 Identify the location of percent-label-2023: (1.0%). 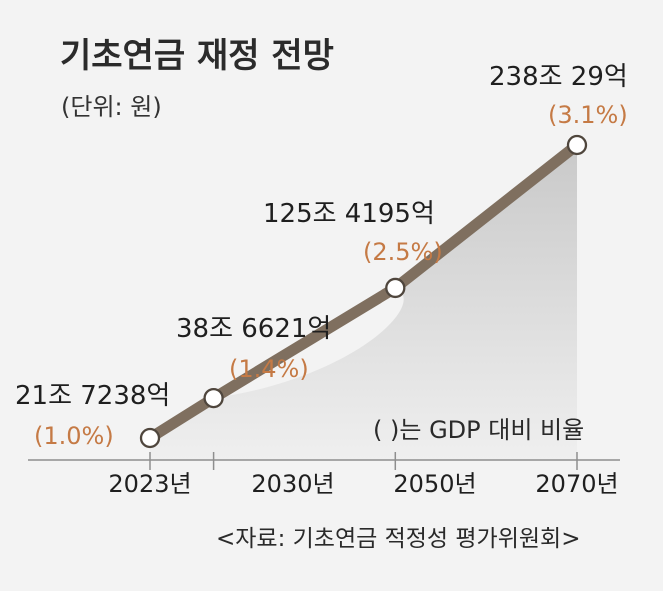
(74, 436).